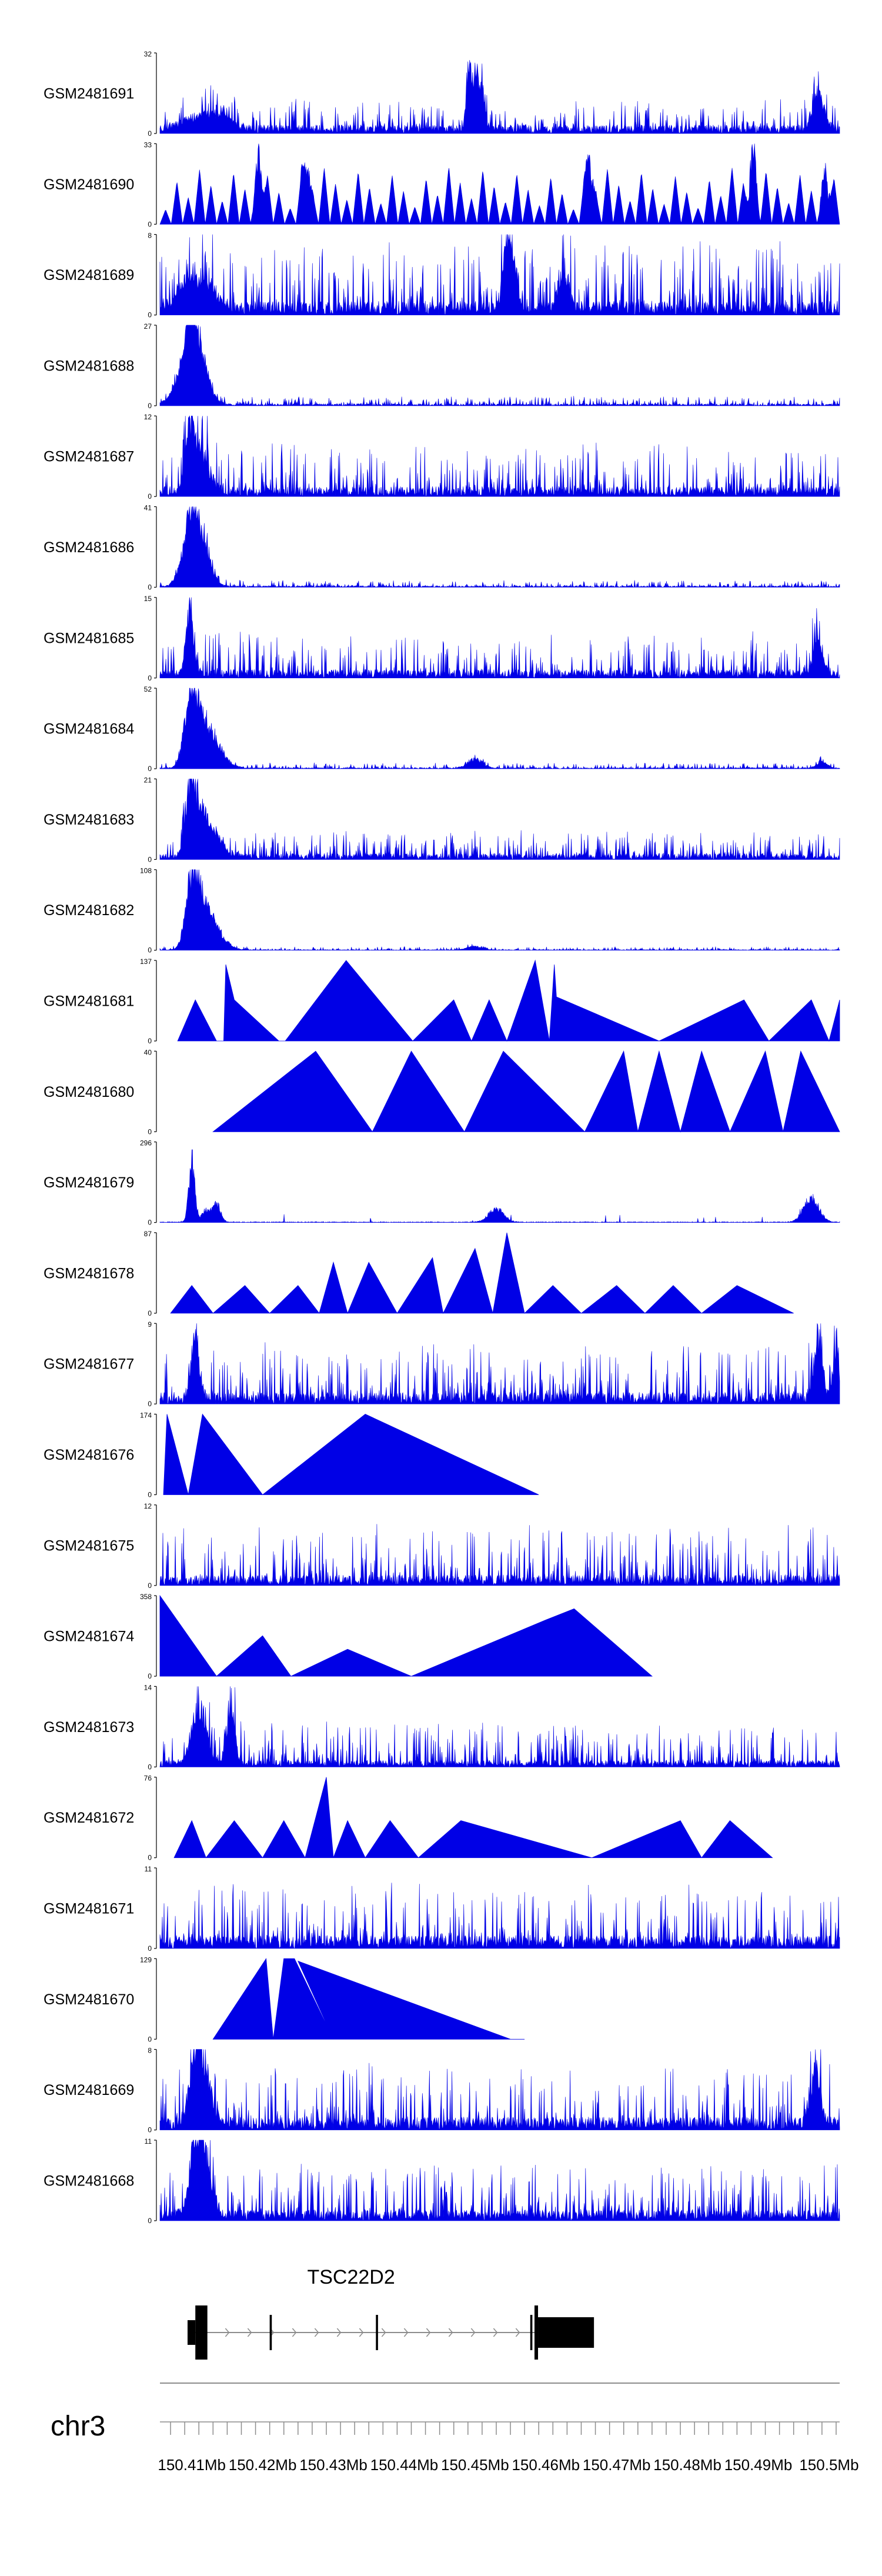 The height and width of the screenshot is (2576, 882). I want to click on track-label: GSM2481671, so click(89, 1909).